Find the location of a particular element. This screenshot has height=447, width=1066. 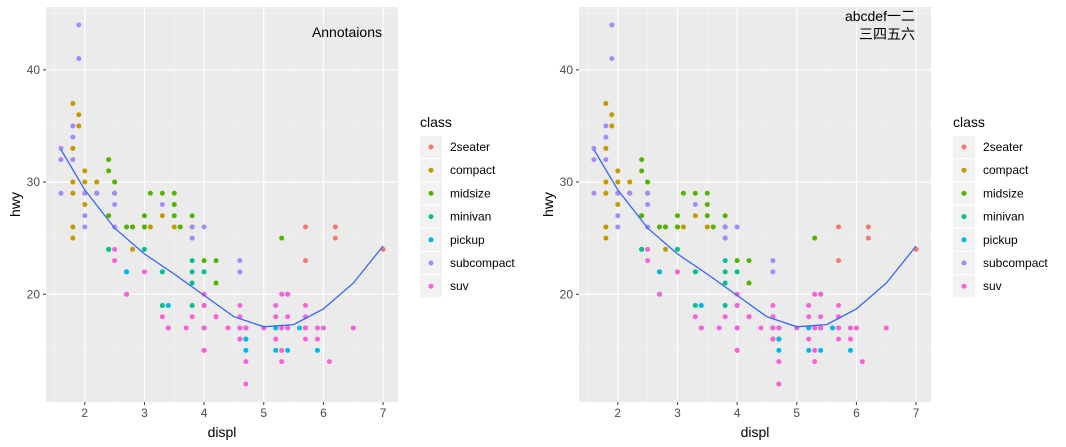

legend-title: class is located at coordinates (969, 122).